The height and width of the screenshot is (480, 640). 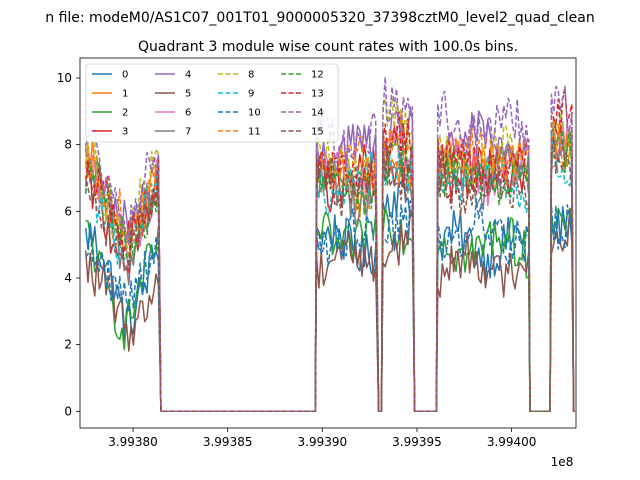 What do you see at coordinates (317, 94) in the screenshot?
I see `legend-label: 13` at bounding box center [317, 94].